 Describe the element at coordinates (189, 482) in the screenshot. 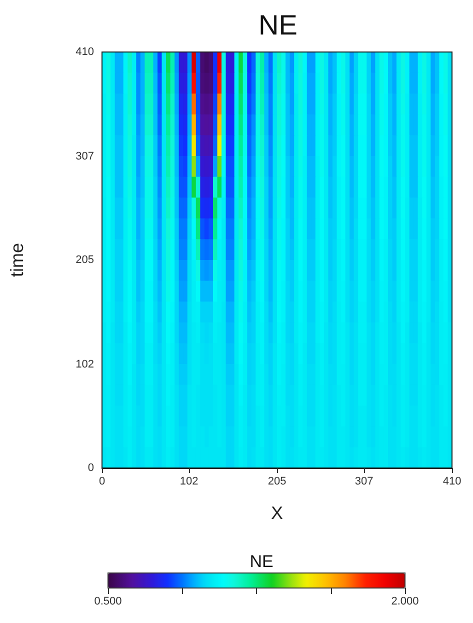

I see `x-tick-label: 102` at that location.